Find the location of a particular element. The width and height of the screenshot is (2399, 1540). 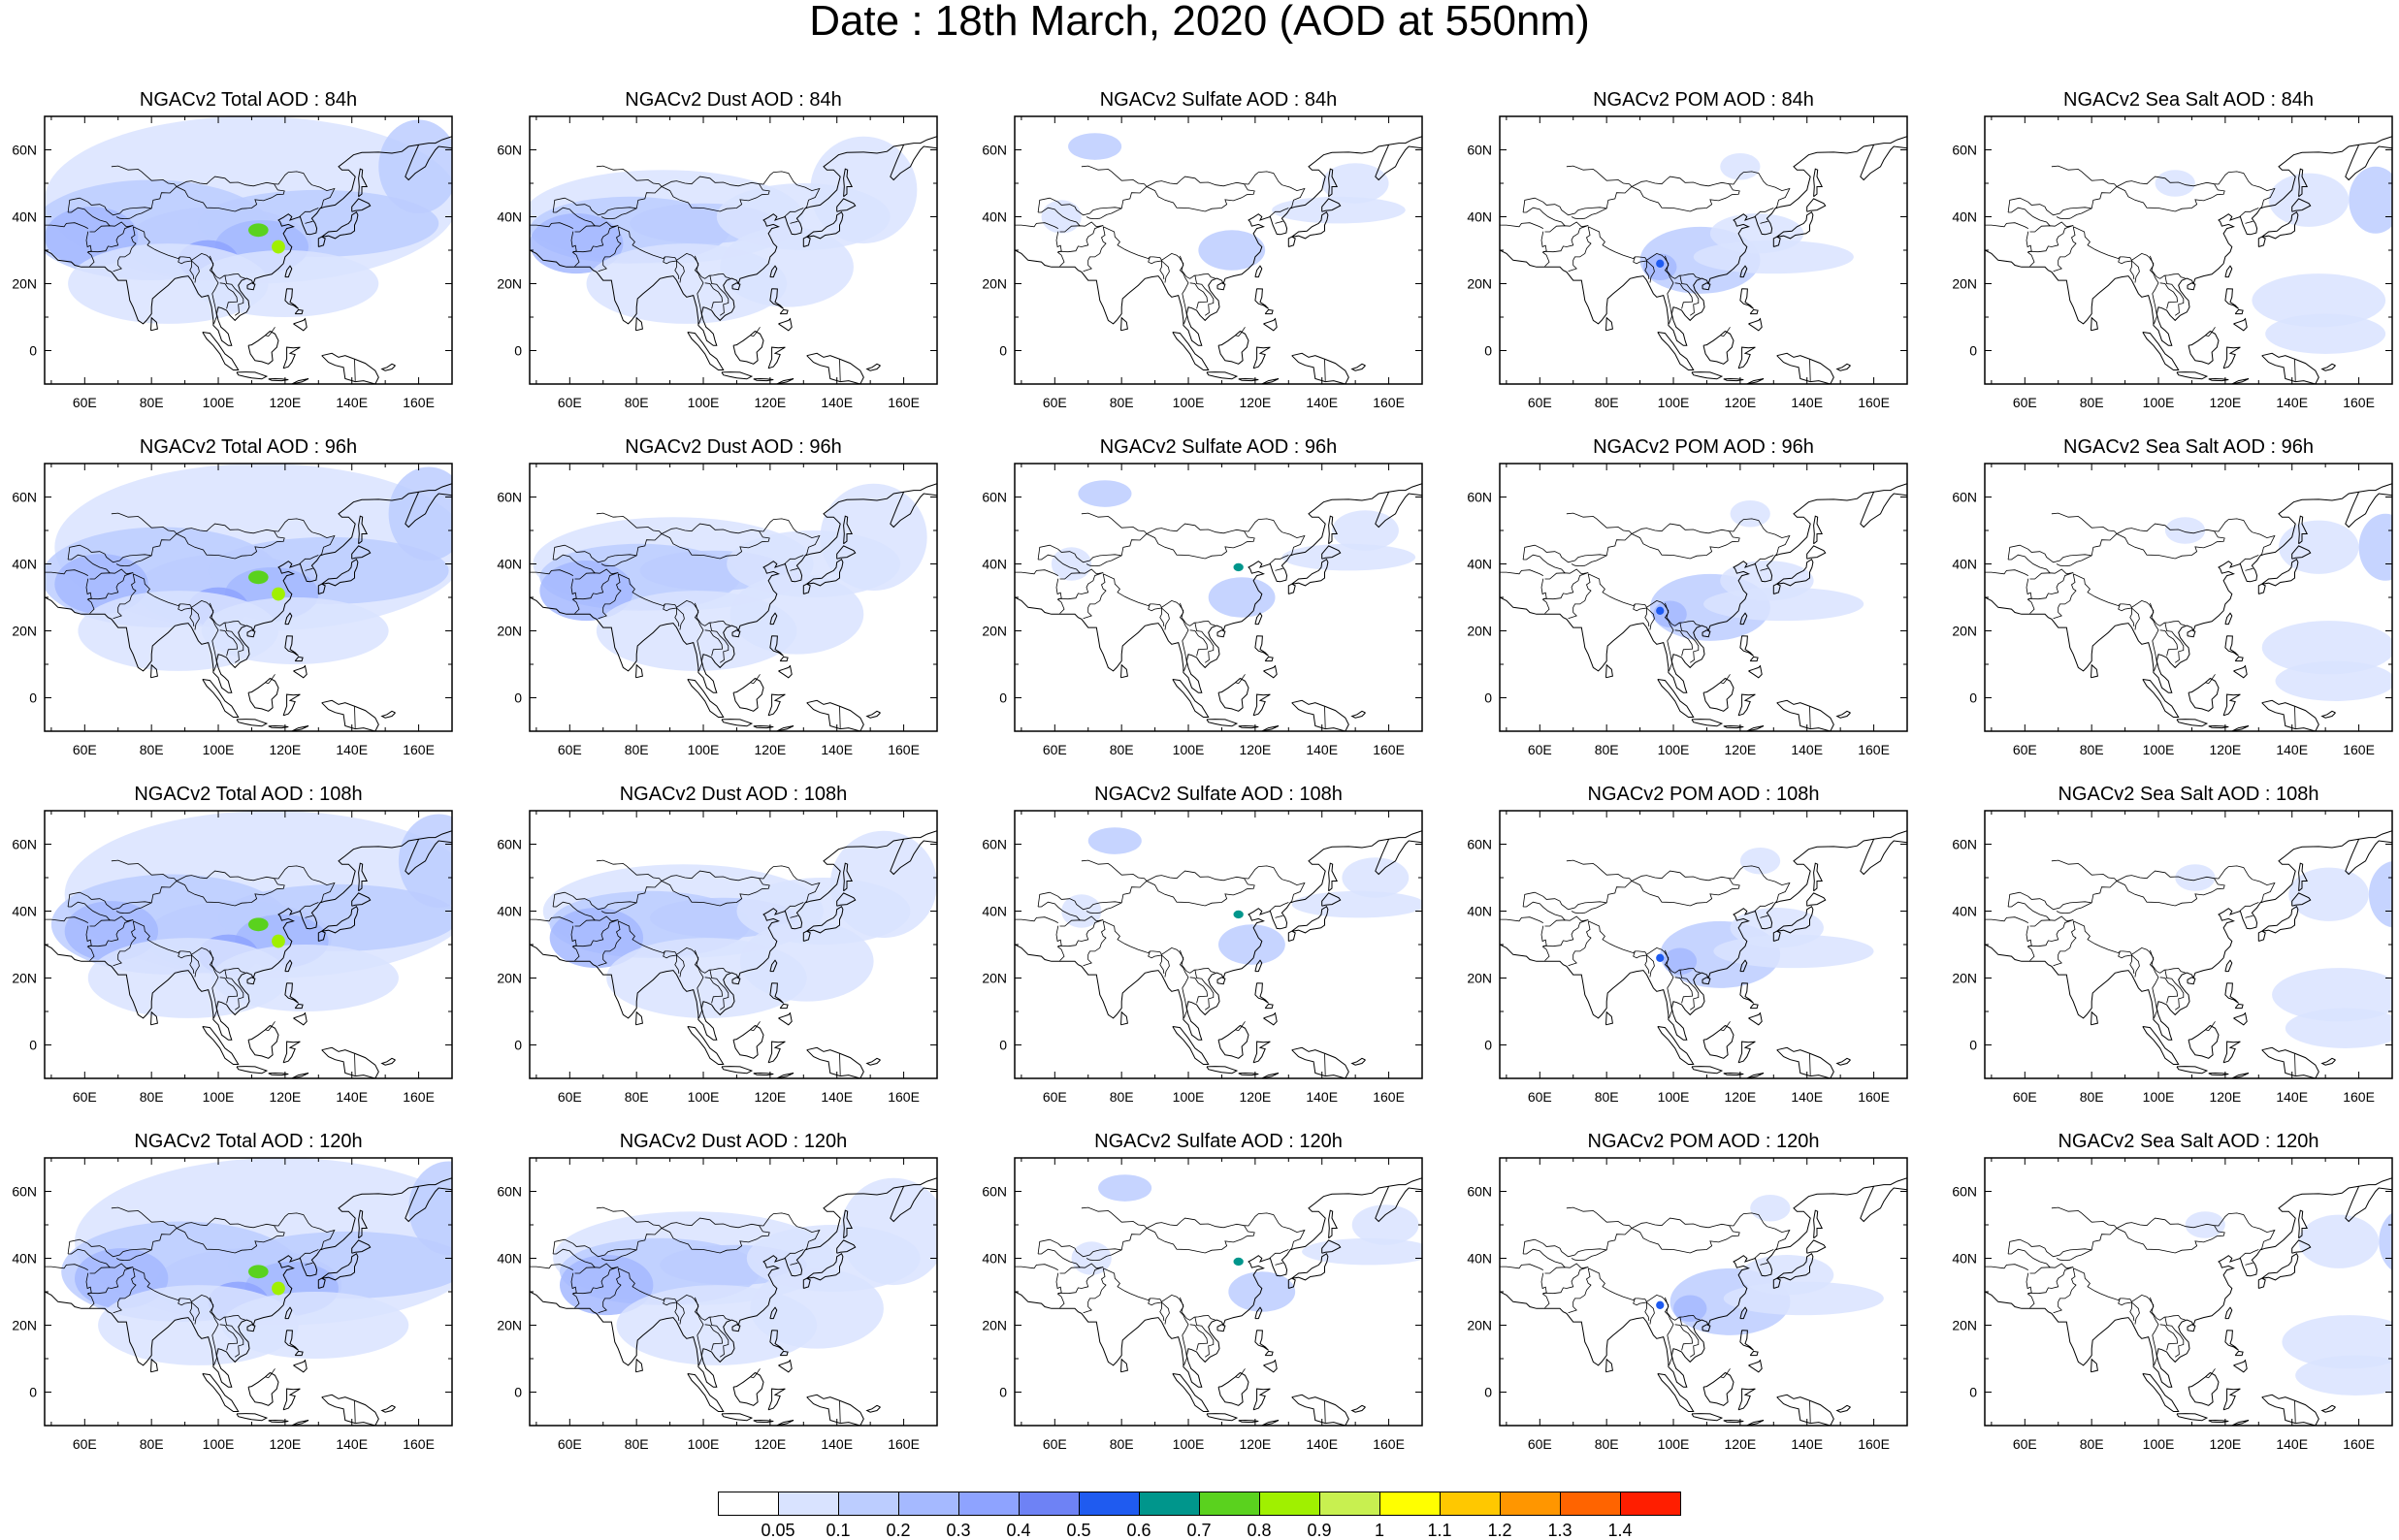

panel-title: NGACv2 Dust AOD : 96h is located at coordinates (733, 447).